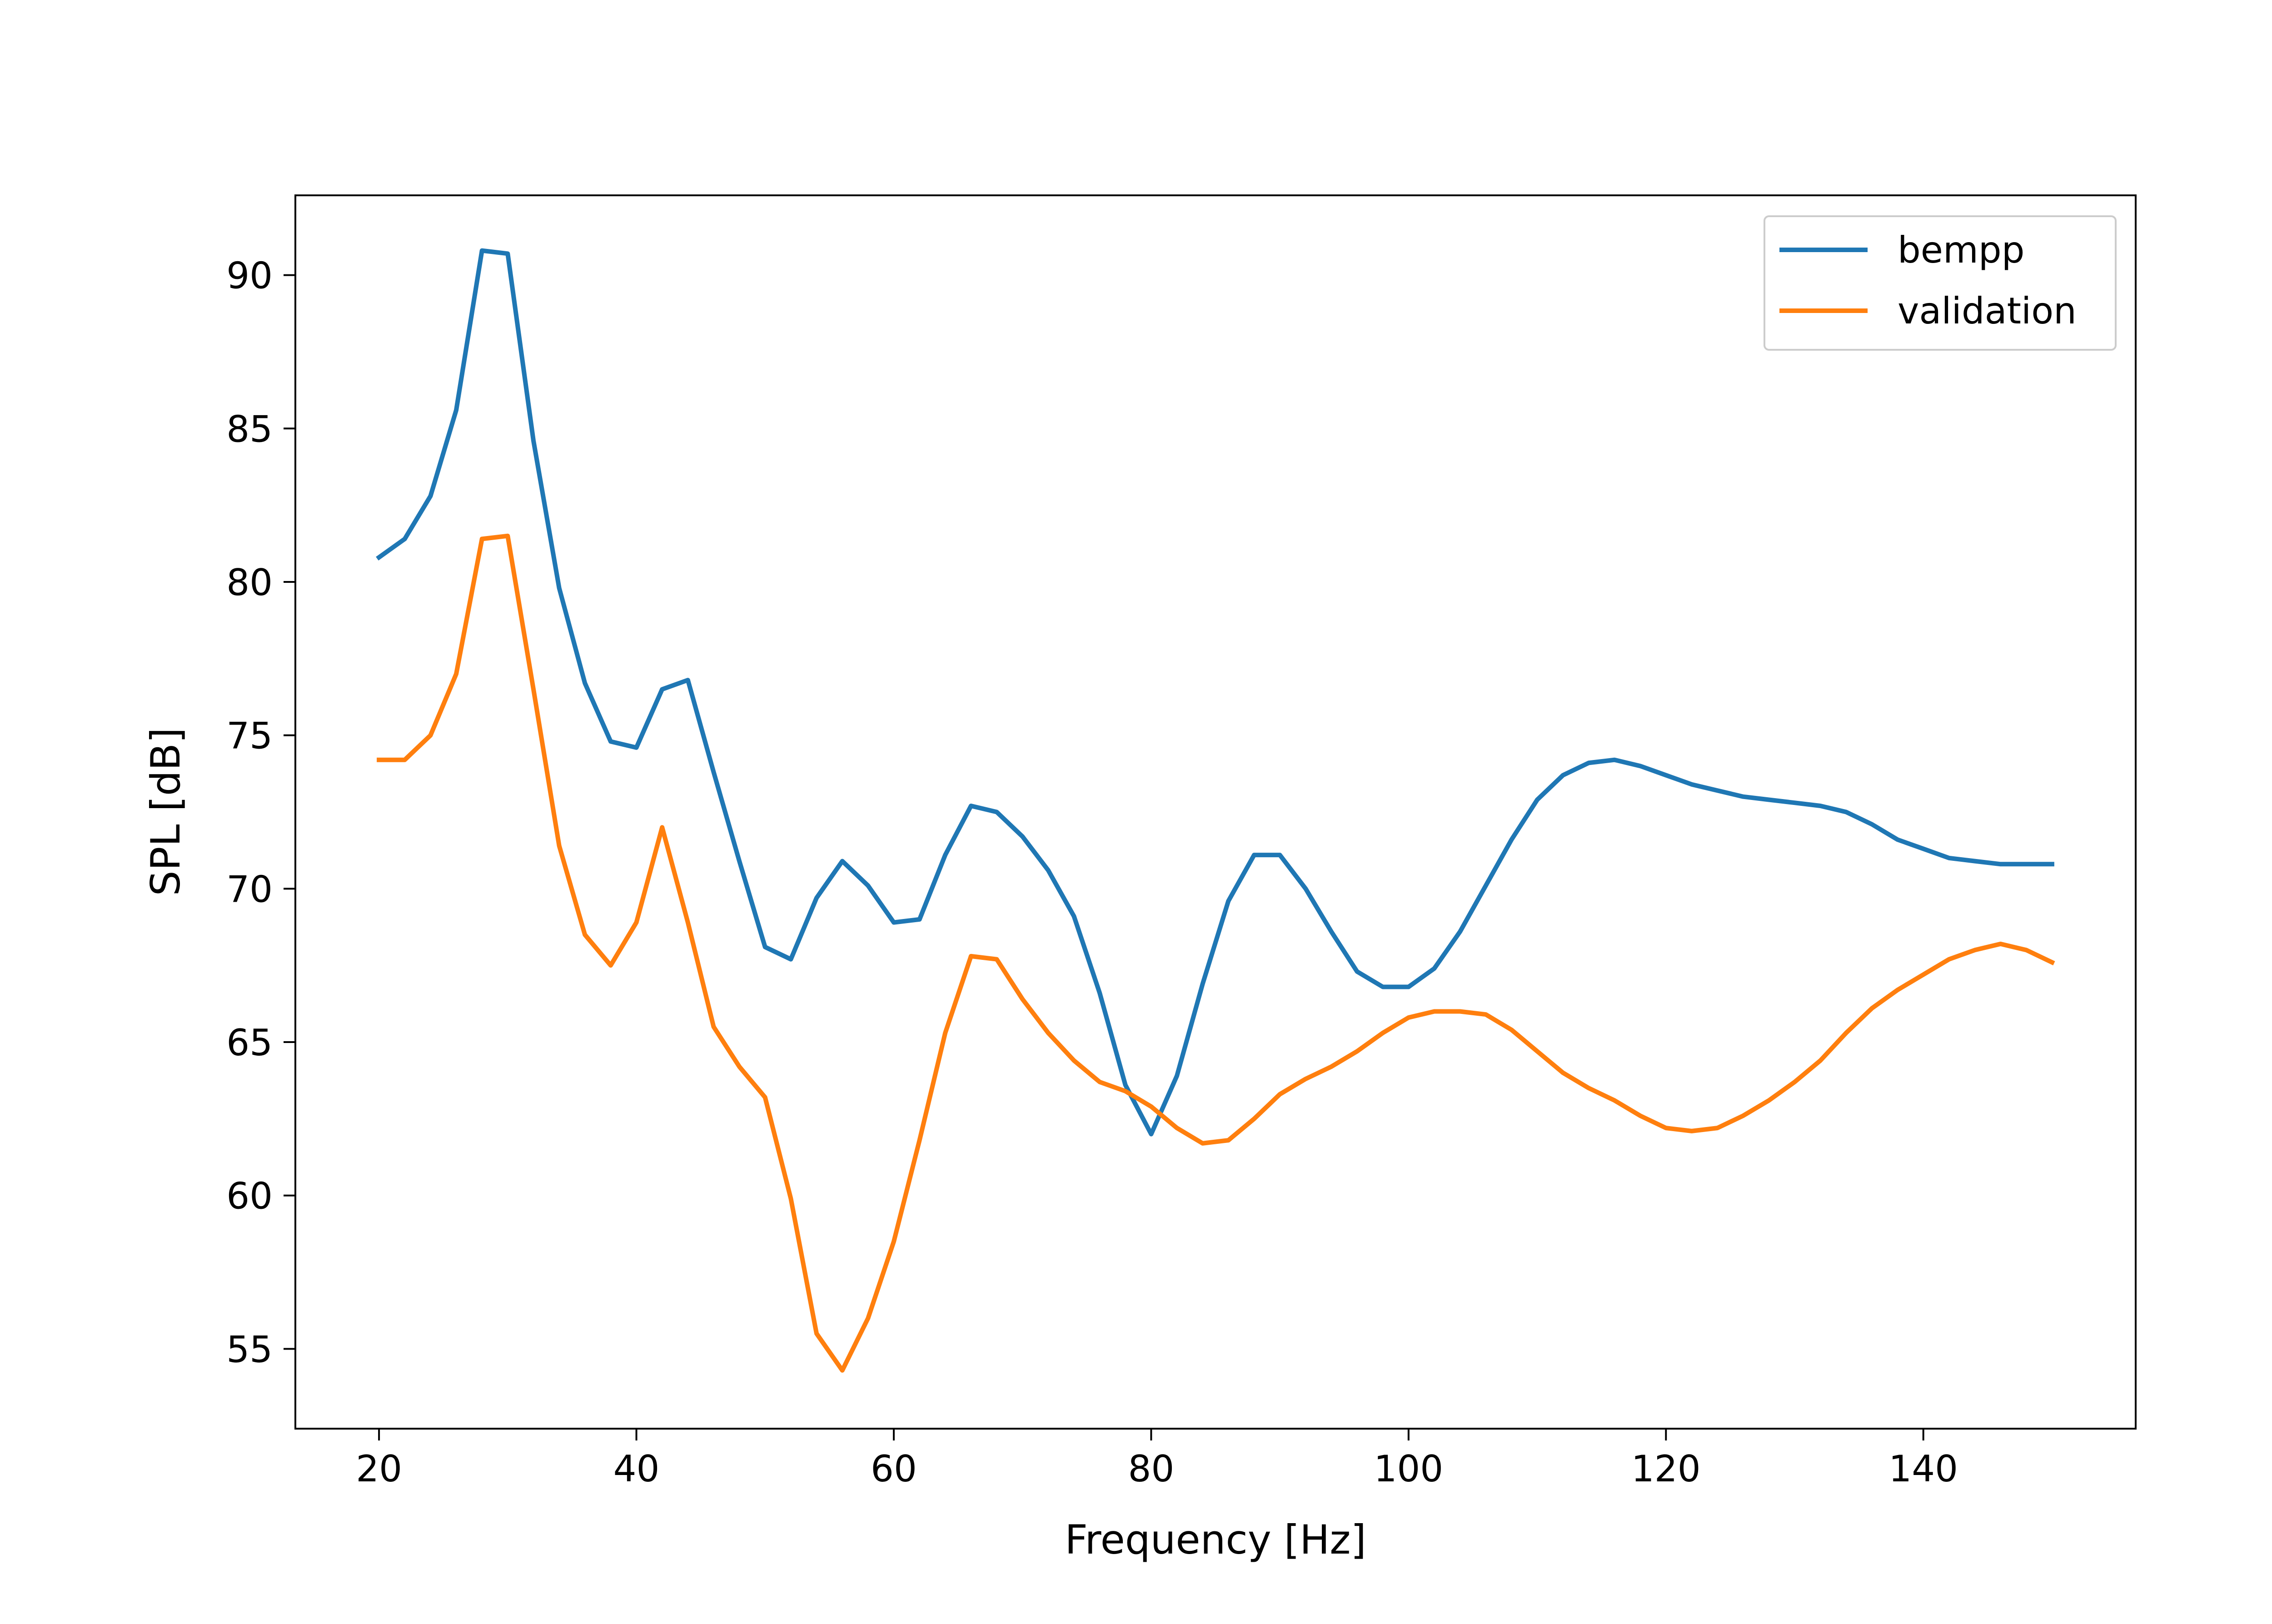 The height and width of the screenshot is (1624, 2272). Describe the element at coordinates (1666, 1469) in the screenshot. I see `x-tick-label: 120` at that location.